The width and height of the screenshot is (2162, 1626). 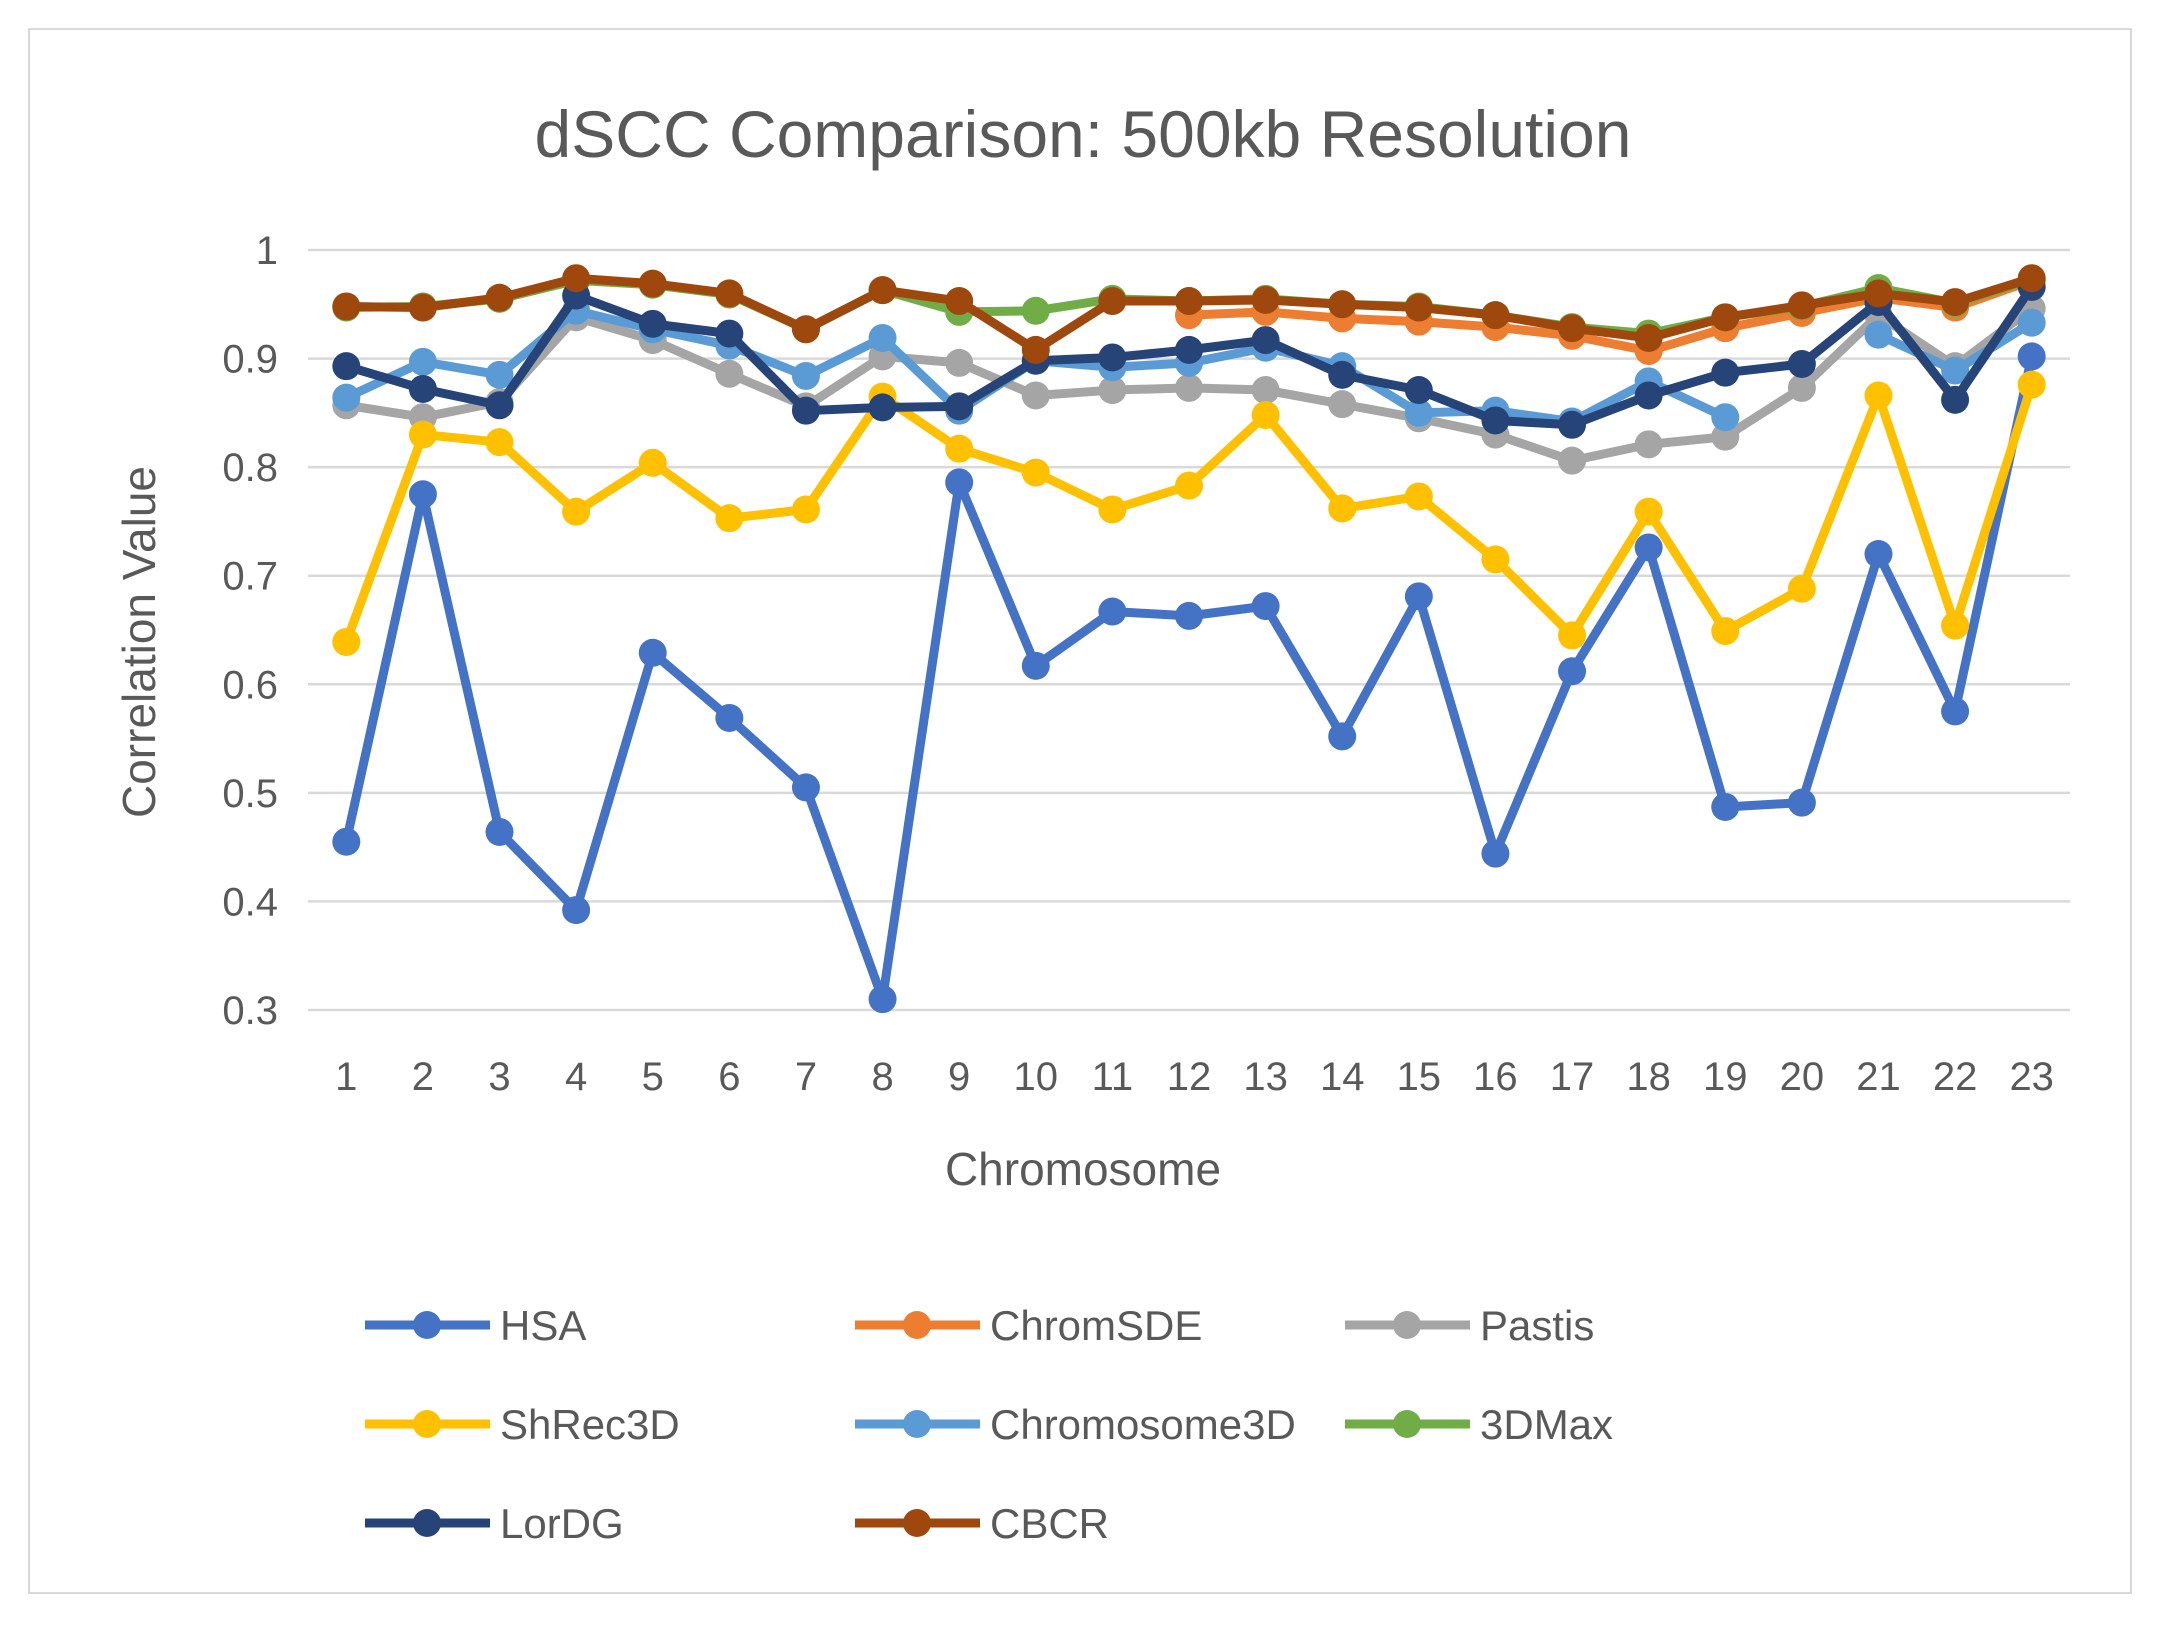 What do you see at coordinates (346, 1077) in the screenshot?
I see `x-tick-label: 1` at bounding box center [346, 1077].